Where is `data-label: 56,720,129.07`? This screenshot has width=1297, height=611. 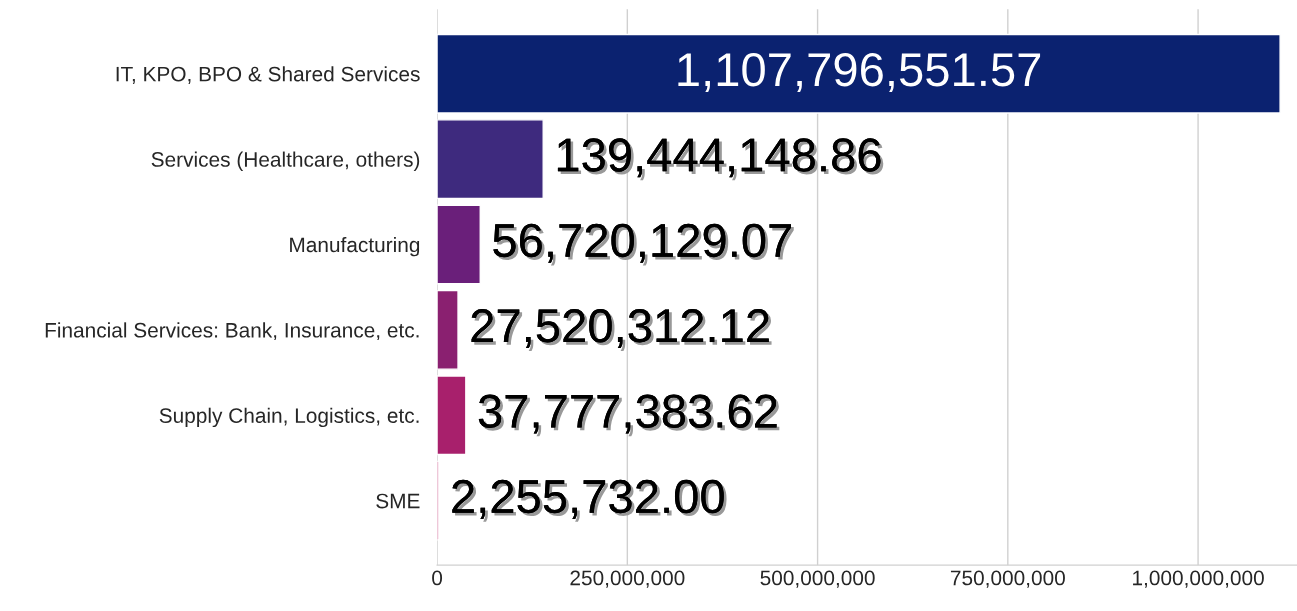
data-label: 56,720,129.07 is located at coordinates (643, 244).